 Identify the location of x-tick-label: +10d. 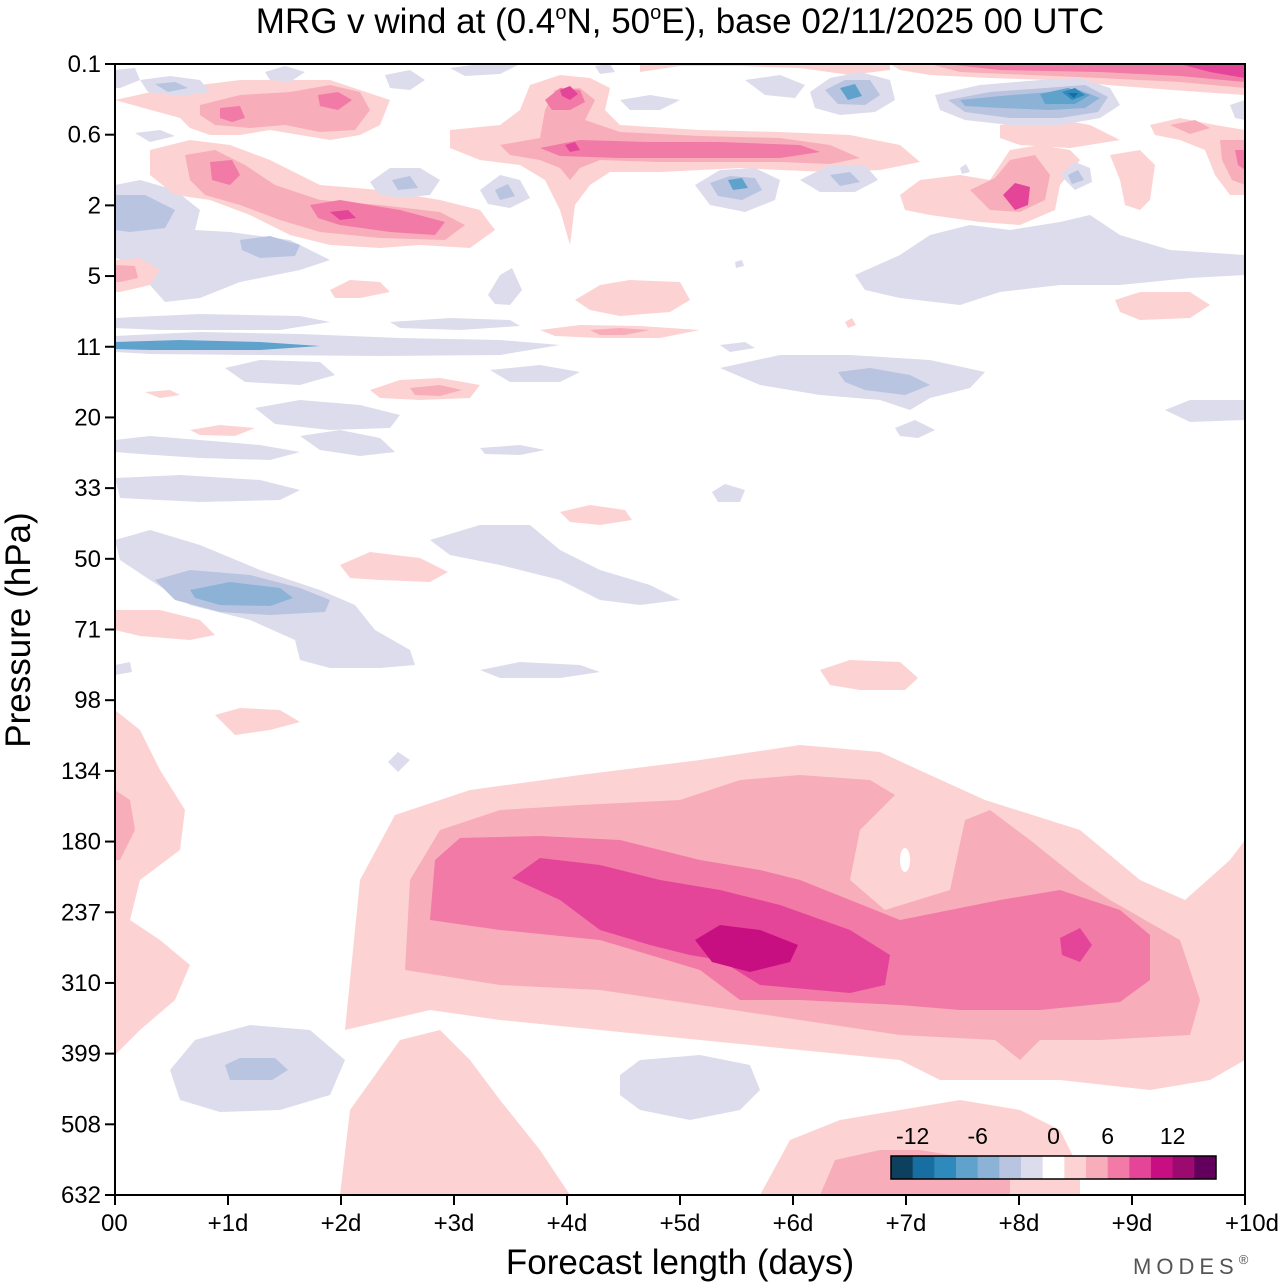
(1252, 1223).